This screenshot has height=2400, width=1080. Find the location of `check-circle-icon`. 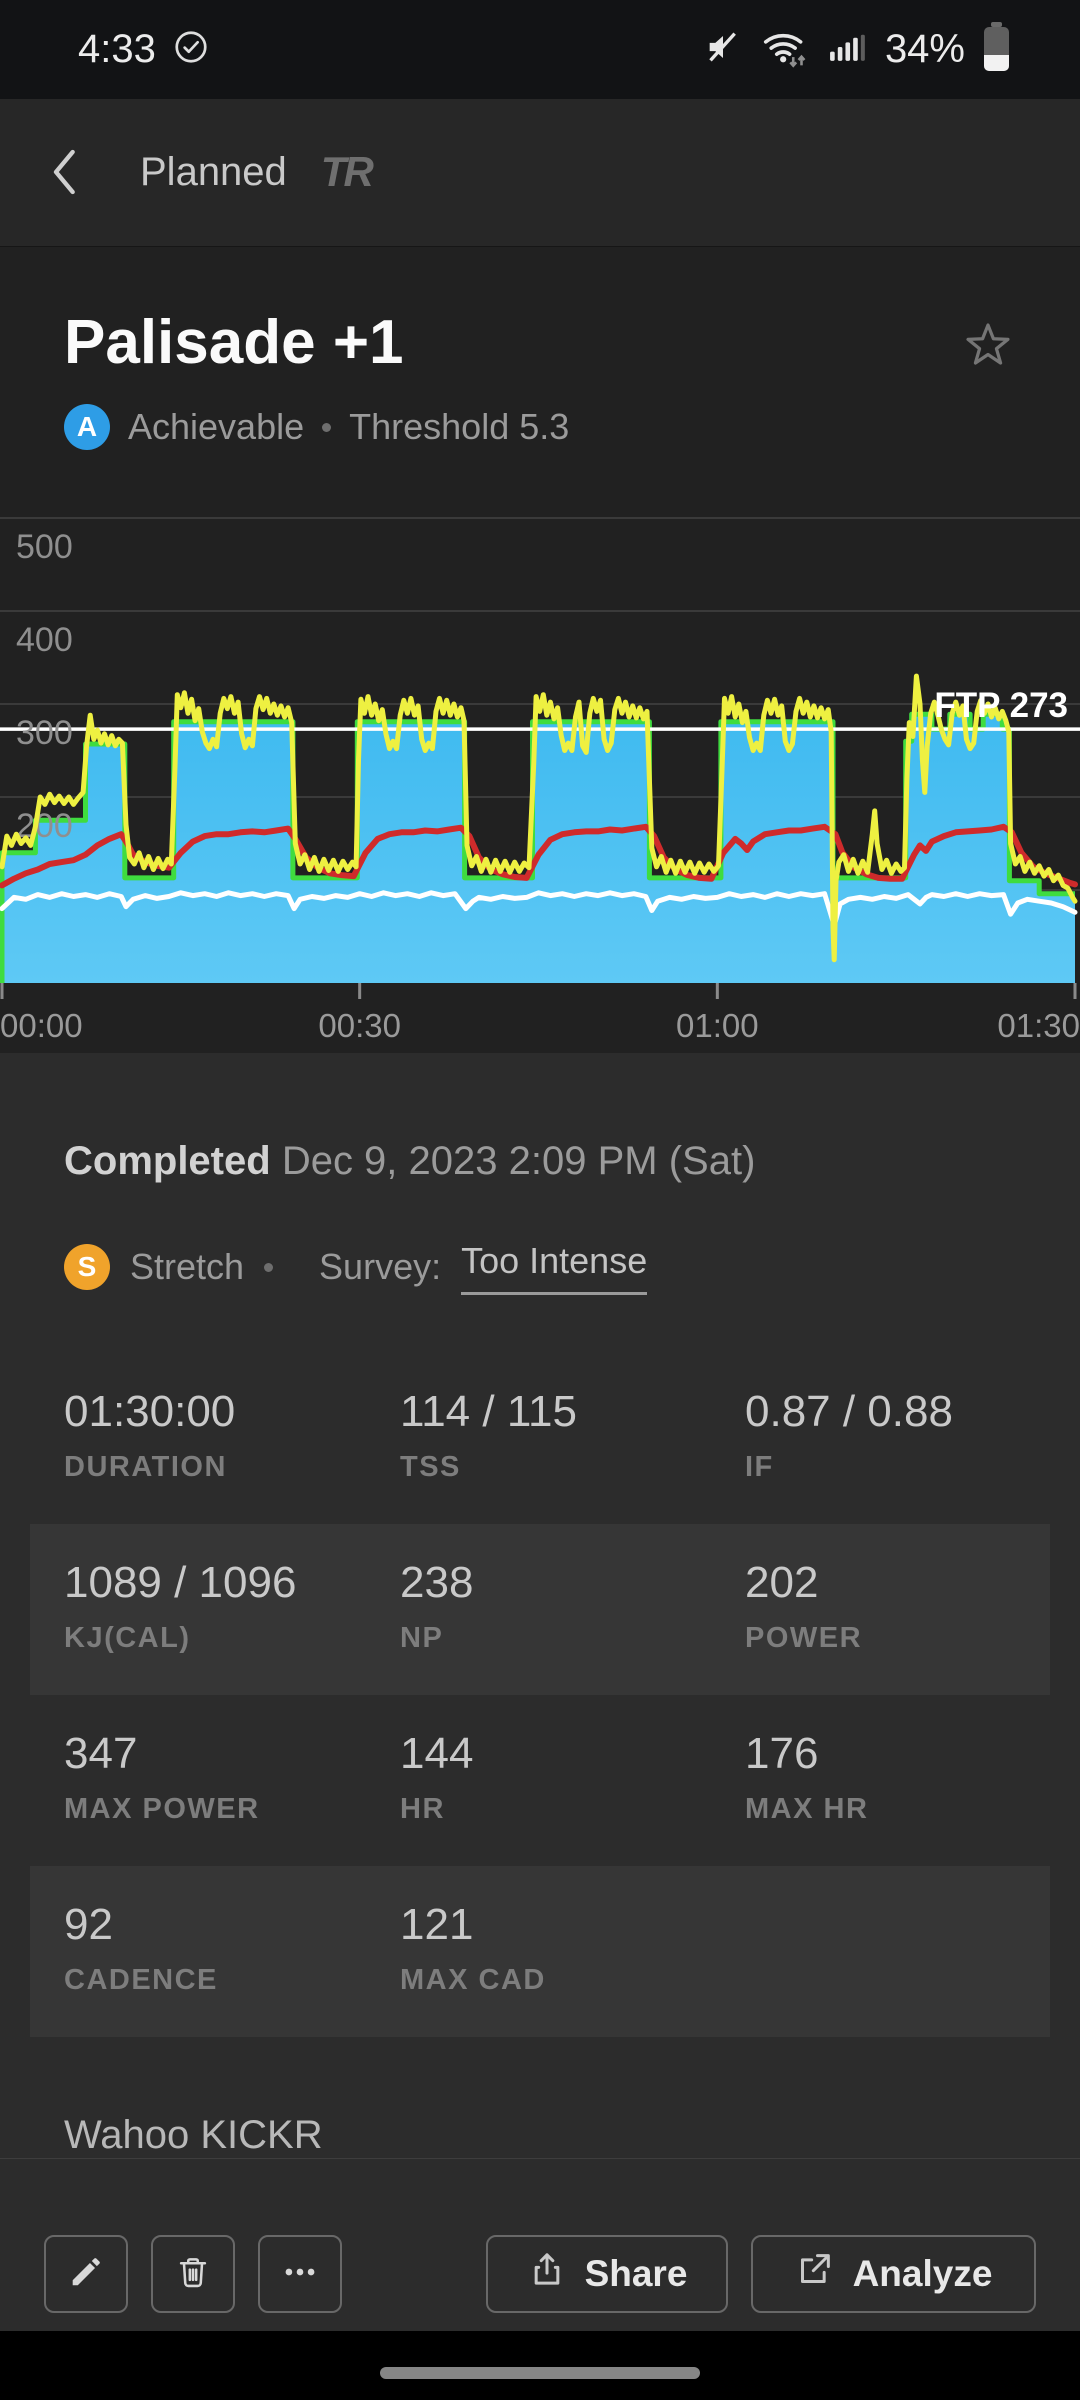

check-circle-icon is located at coordinates (191, 49).